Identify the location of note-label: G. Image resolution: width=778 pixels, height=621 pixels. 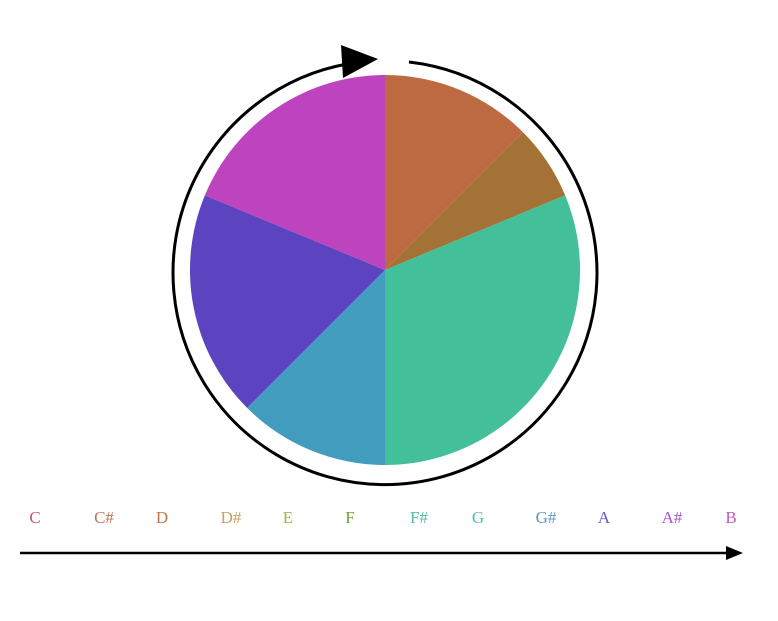
(478, 517).